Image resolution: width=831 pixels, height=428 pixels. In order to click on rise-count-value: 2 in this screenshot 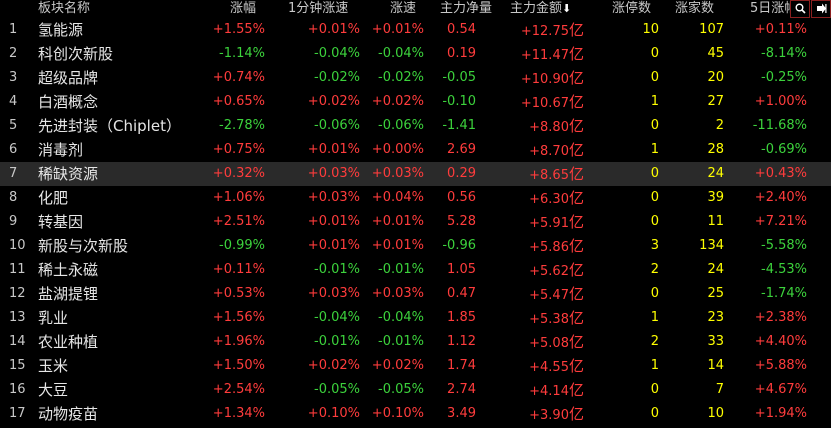, I will do `click(719, 125)`.